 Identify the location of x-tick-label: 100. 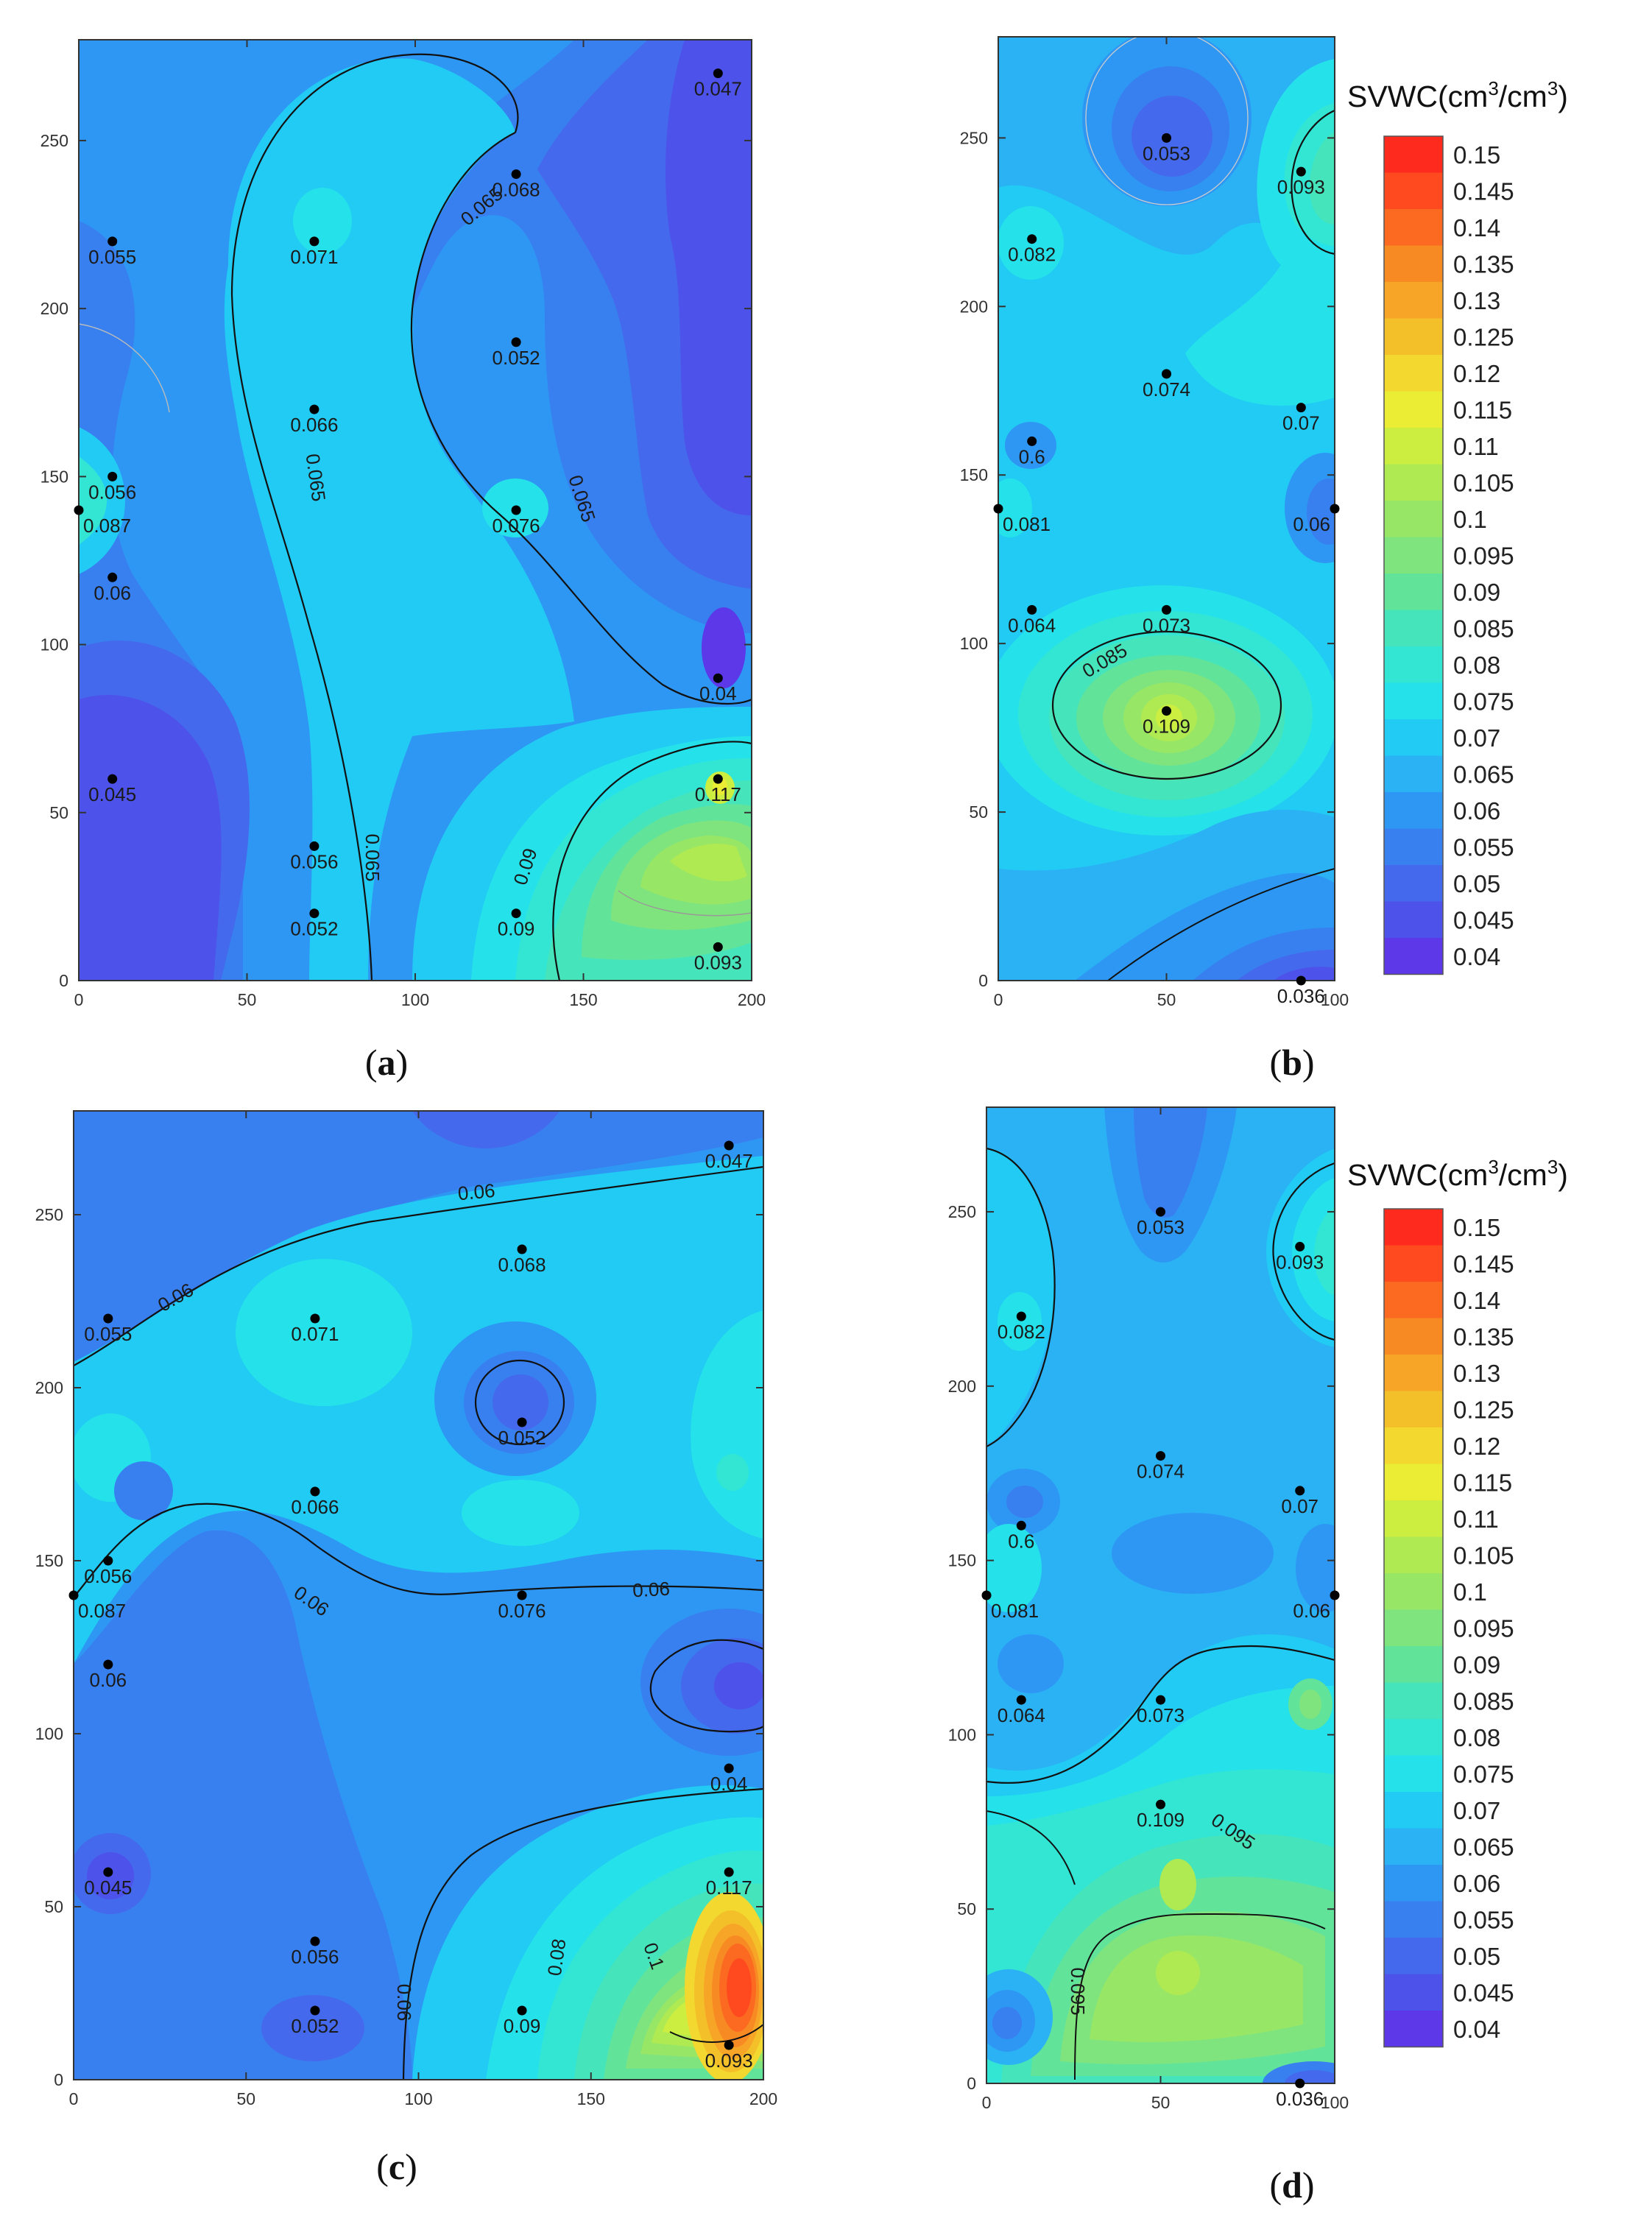
(1335, 2102).